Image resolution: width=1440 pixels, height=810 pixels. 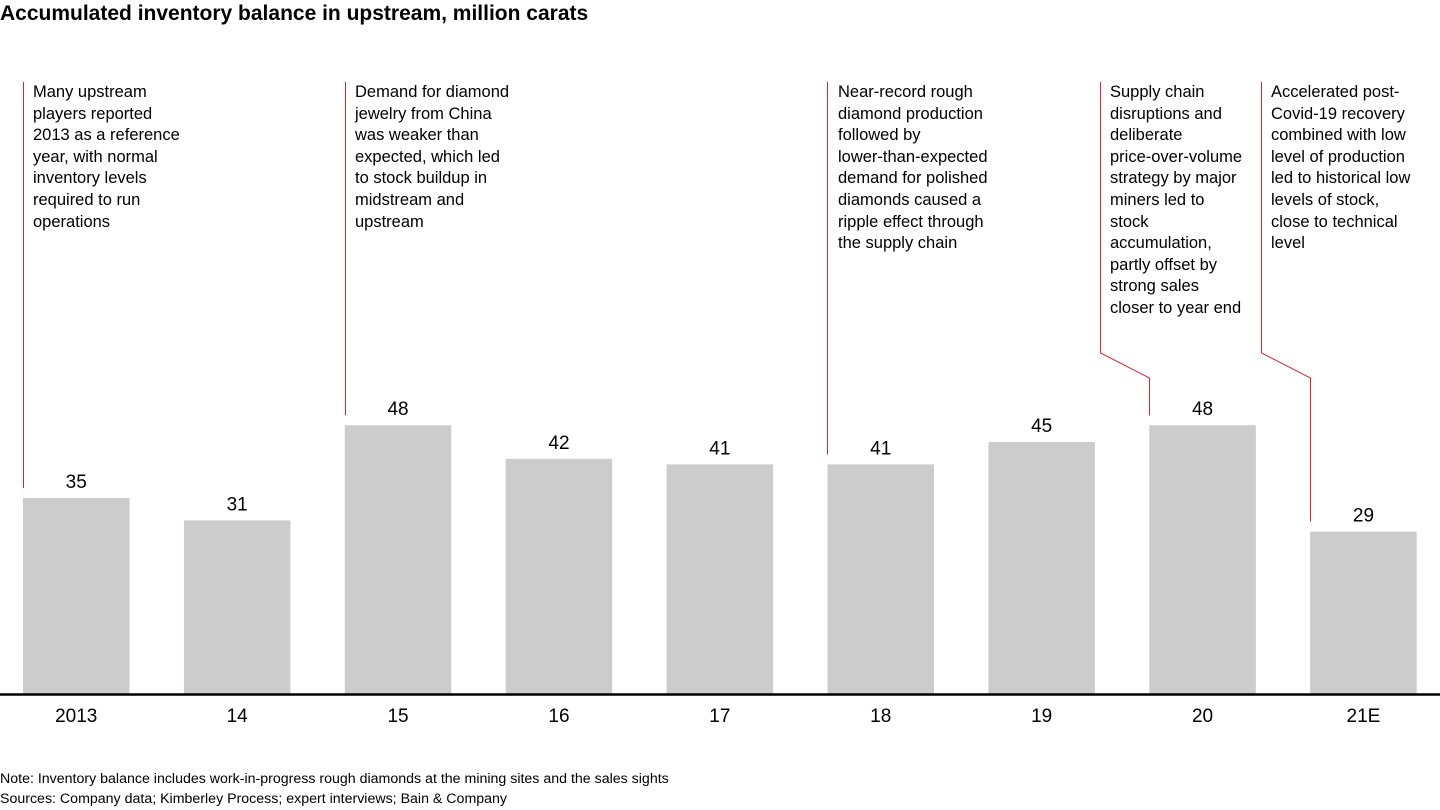 I want to click on leader-line-21e, so click(x=1286, y=302).